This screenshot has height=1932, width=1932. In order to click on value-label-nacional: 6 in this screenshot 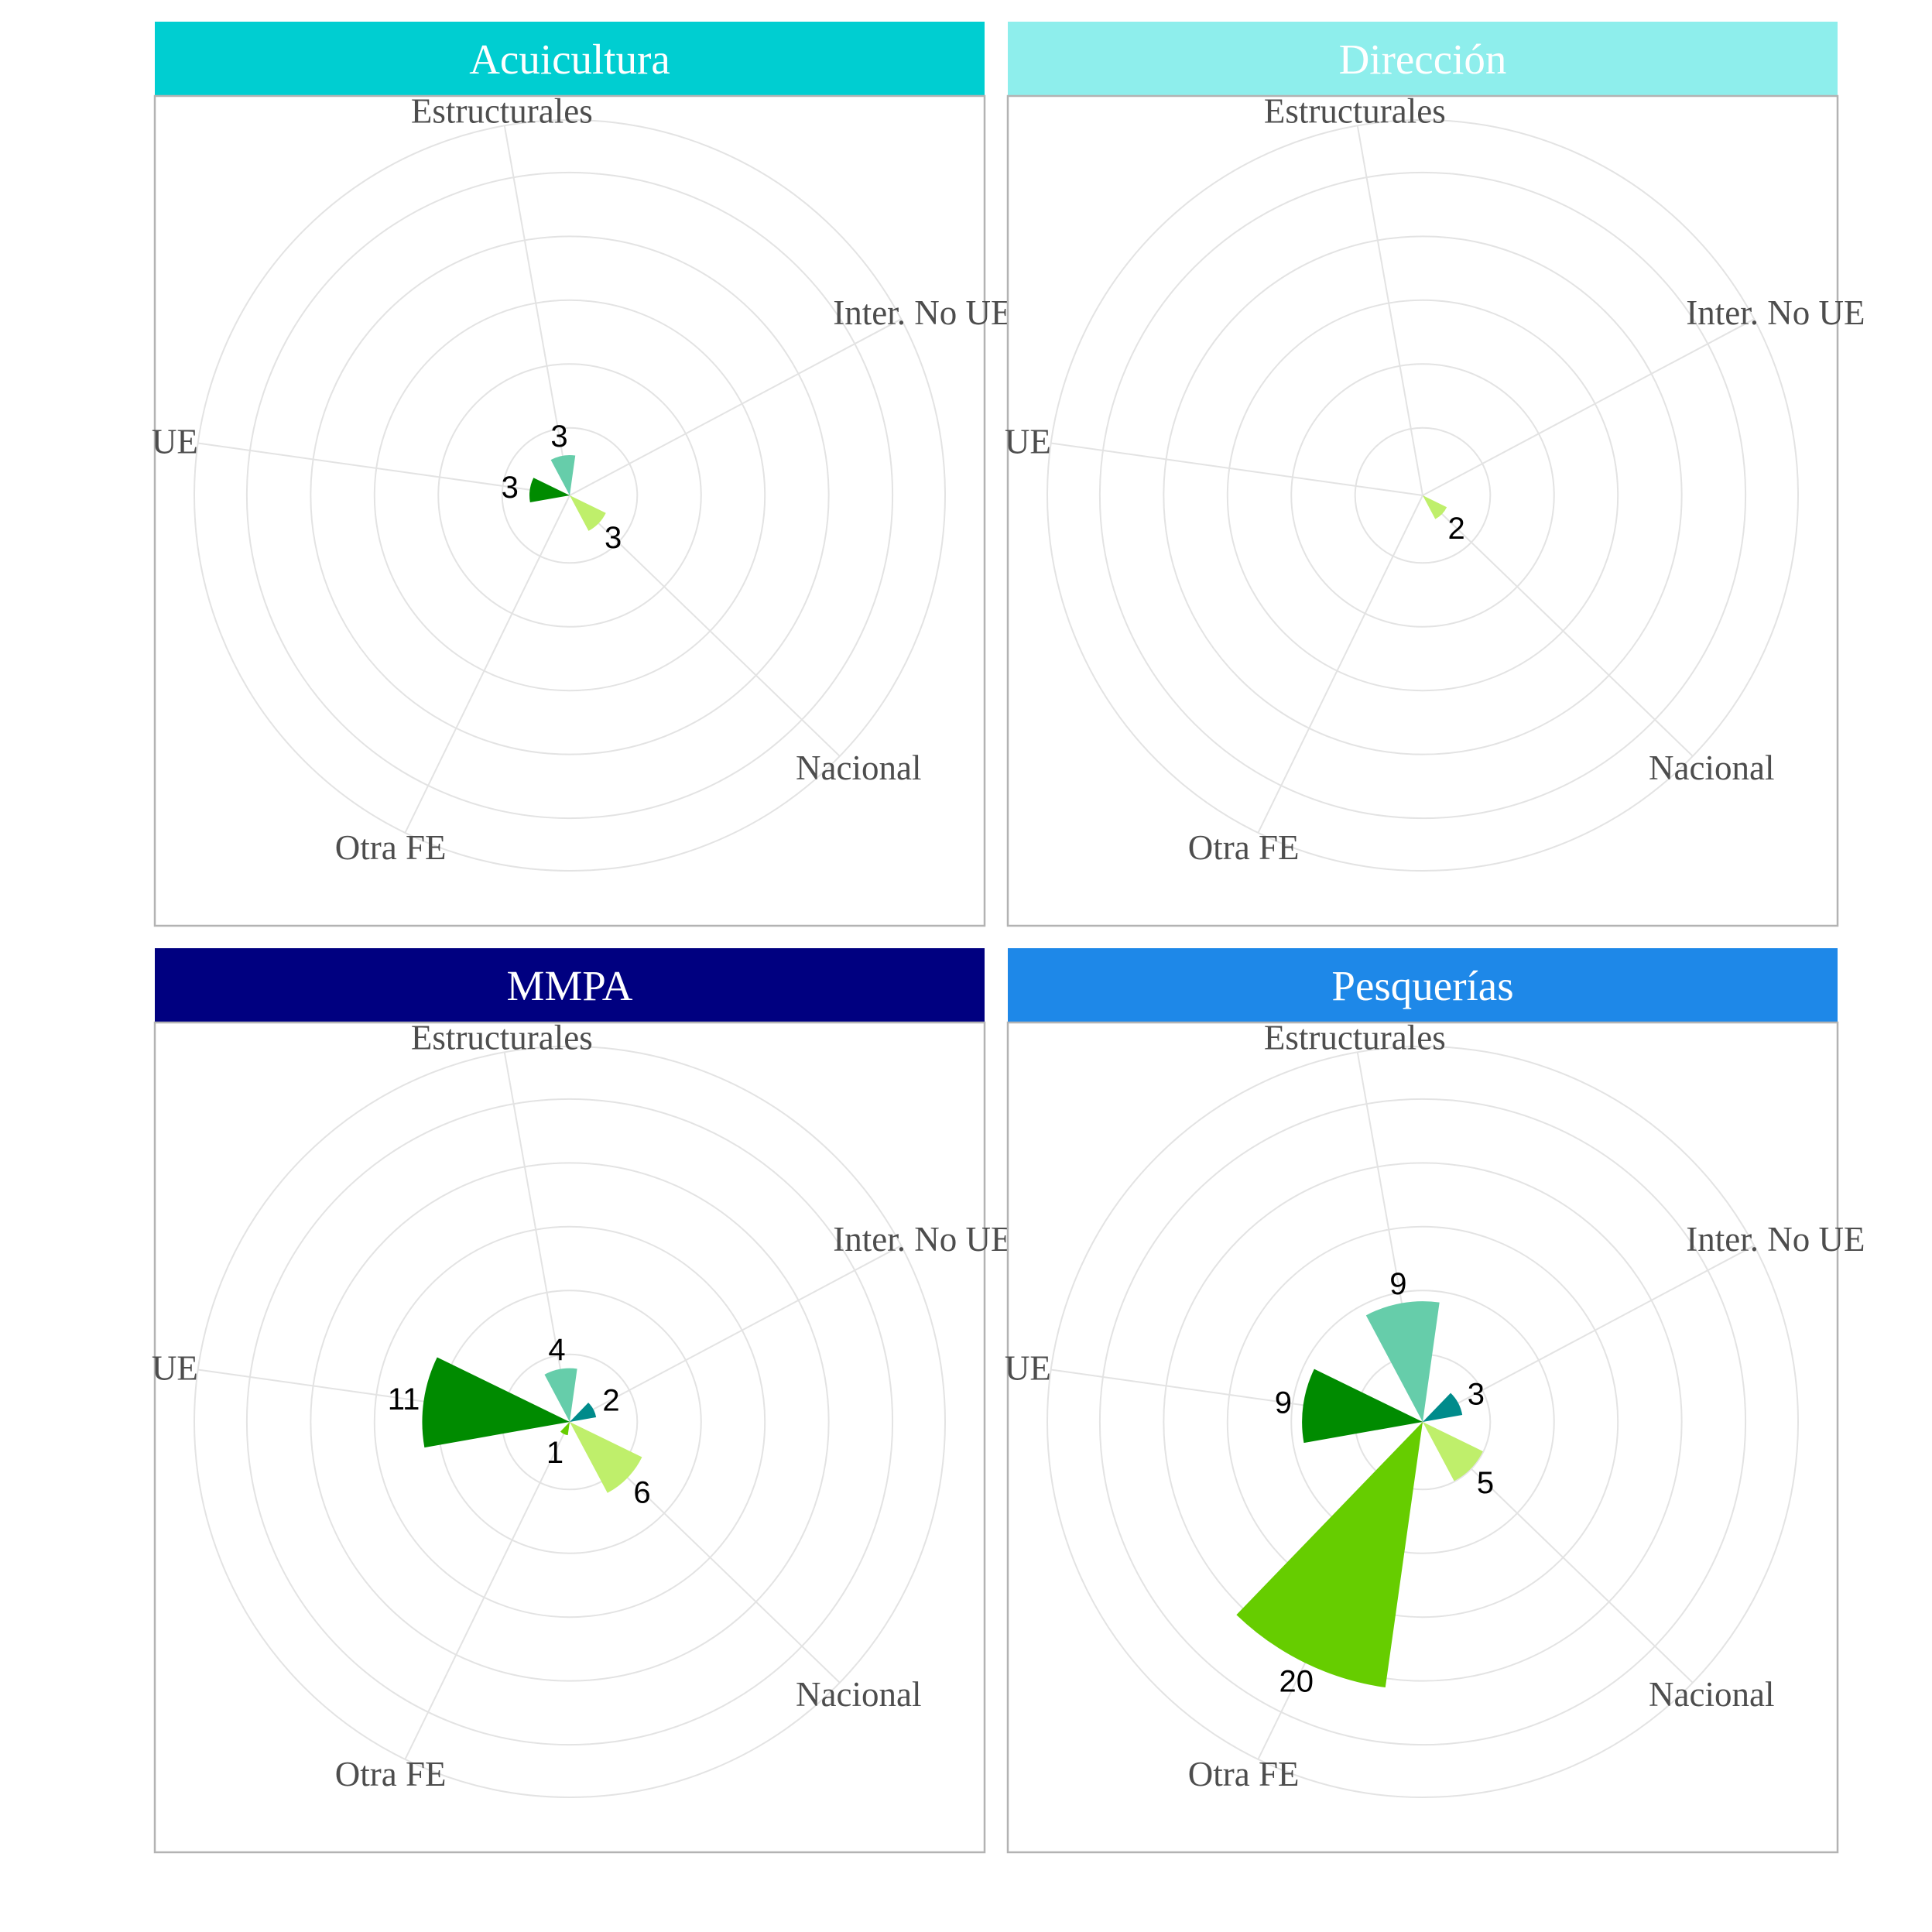, I will do `click(641, 1492)`.